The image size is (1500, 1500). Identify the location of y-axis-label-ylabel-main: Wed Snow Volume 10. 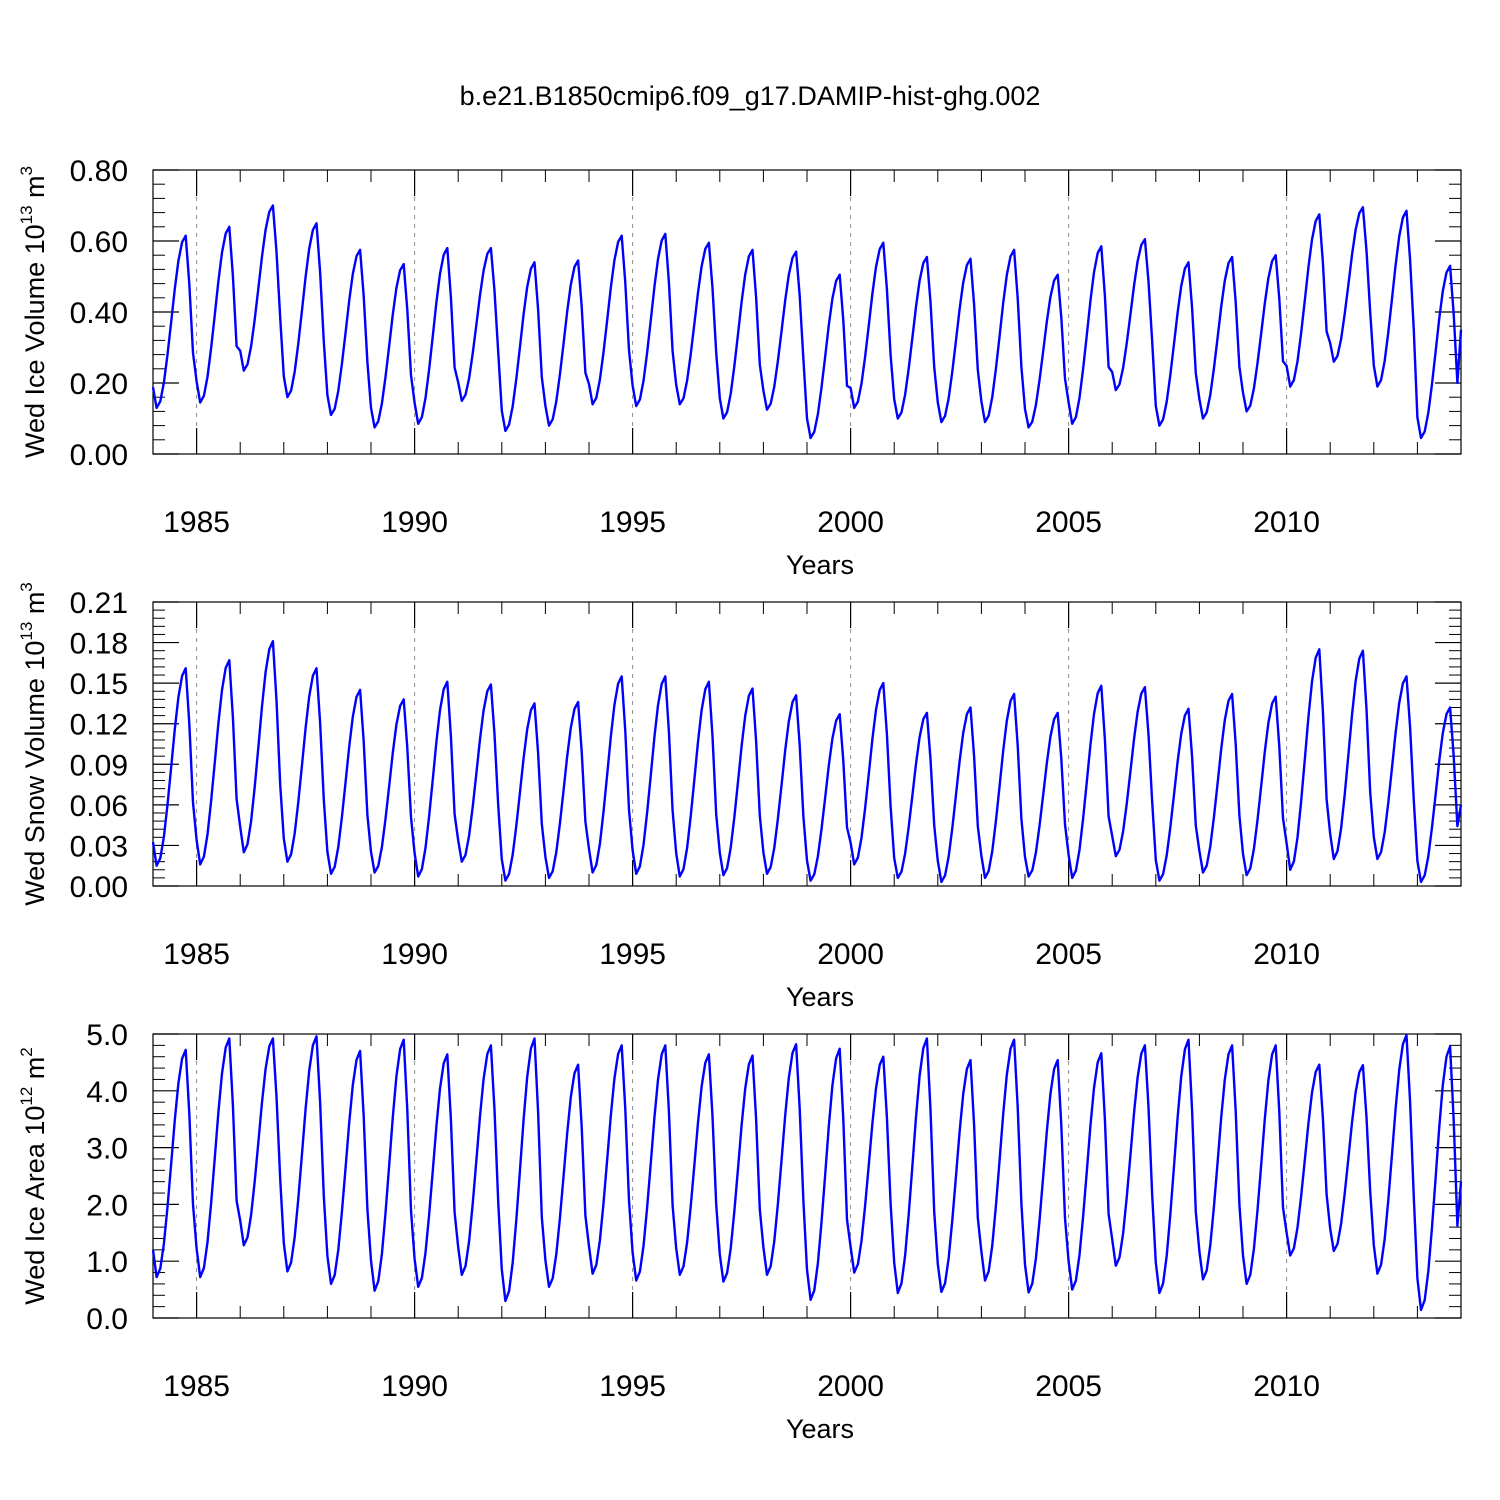
(35, 773).